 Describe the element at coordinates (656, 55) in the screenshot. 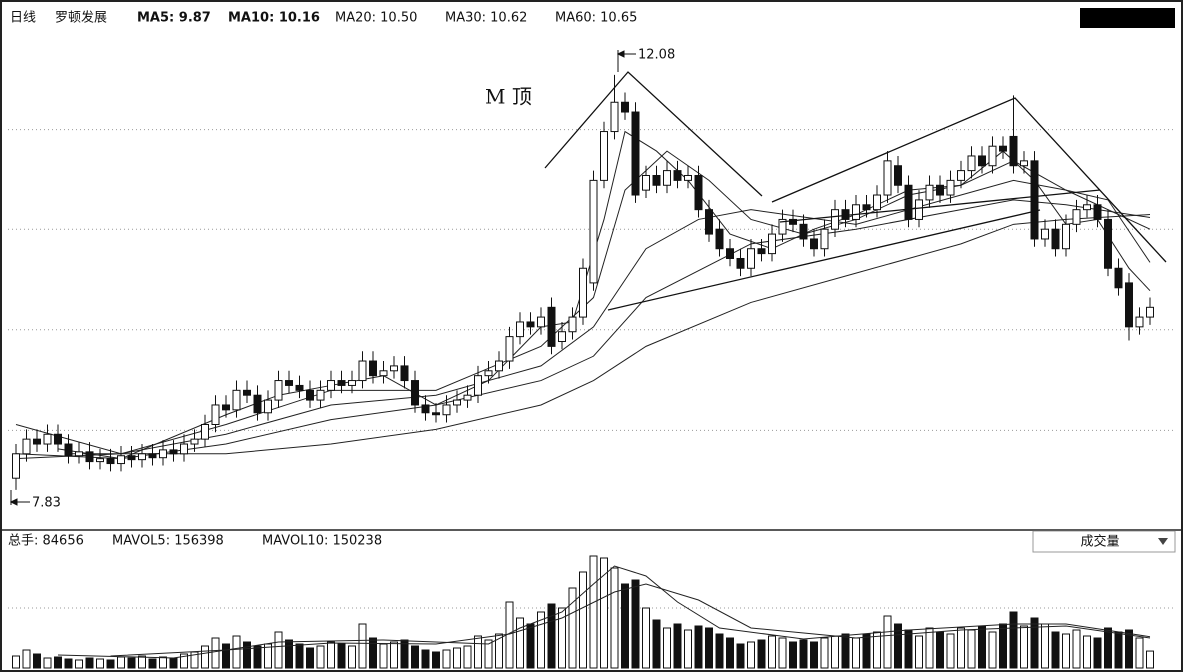

I see `peak-label: 12.08` at that location.